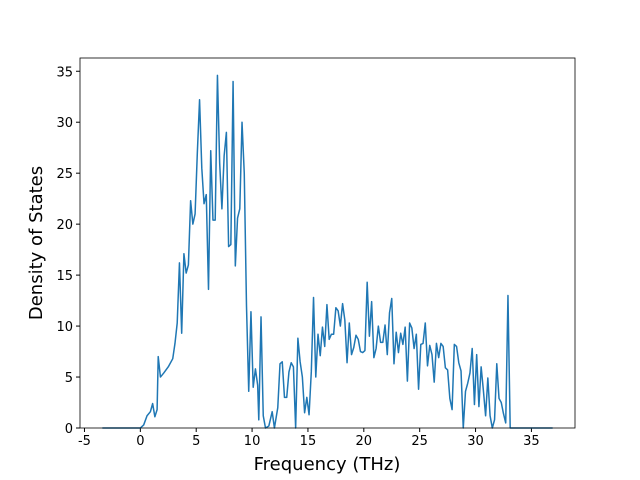  I want to click on y-tick-label: 0, so click(69, 429).